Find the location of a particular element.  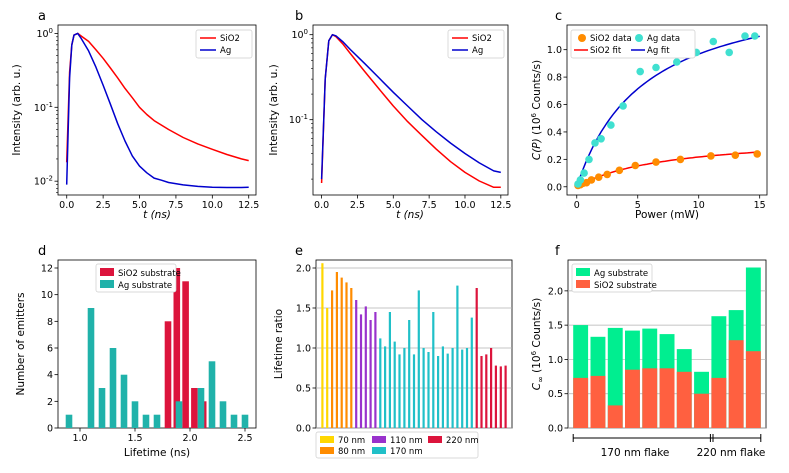

y-tick-label: 10⁻² is located at coordinates (43, 181).